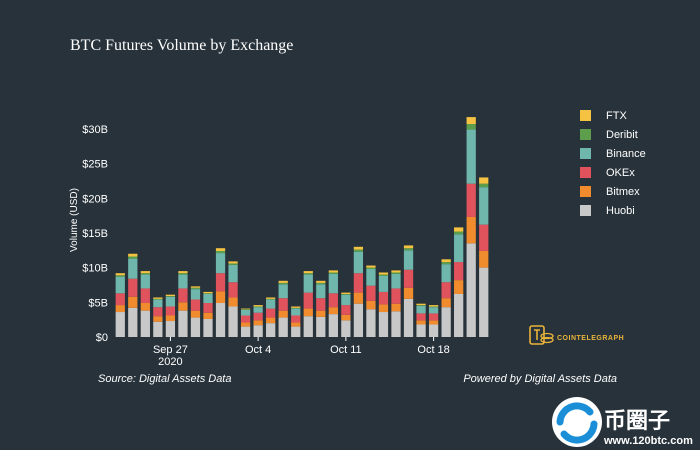 The width and height of the screenshot is (700, 450). Describe the element at coordinates (181, 45) in the screenshot. I see `chart-title: BTC Futures Volume by Exchange` at that location.